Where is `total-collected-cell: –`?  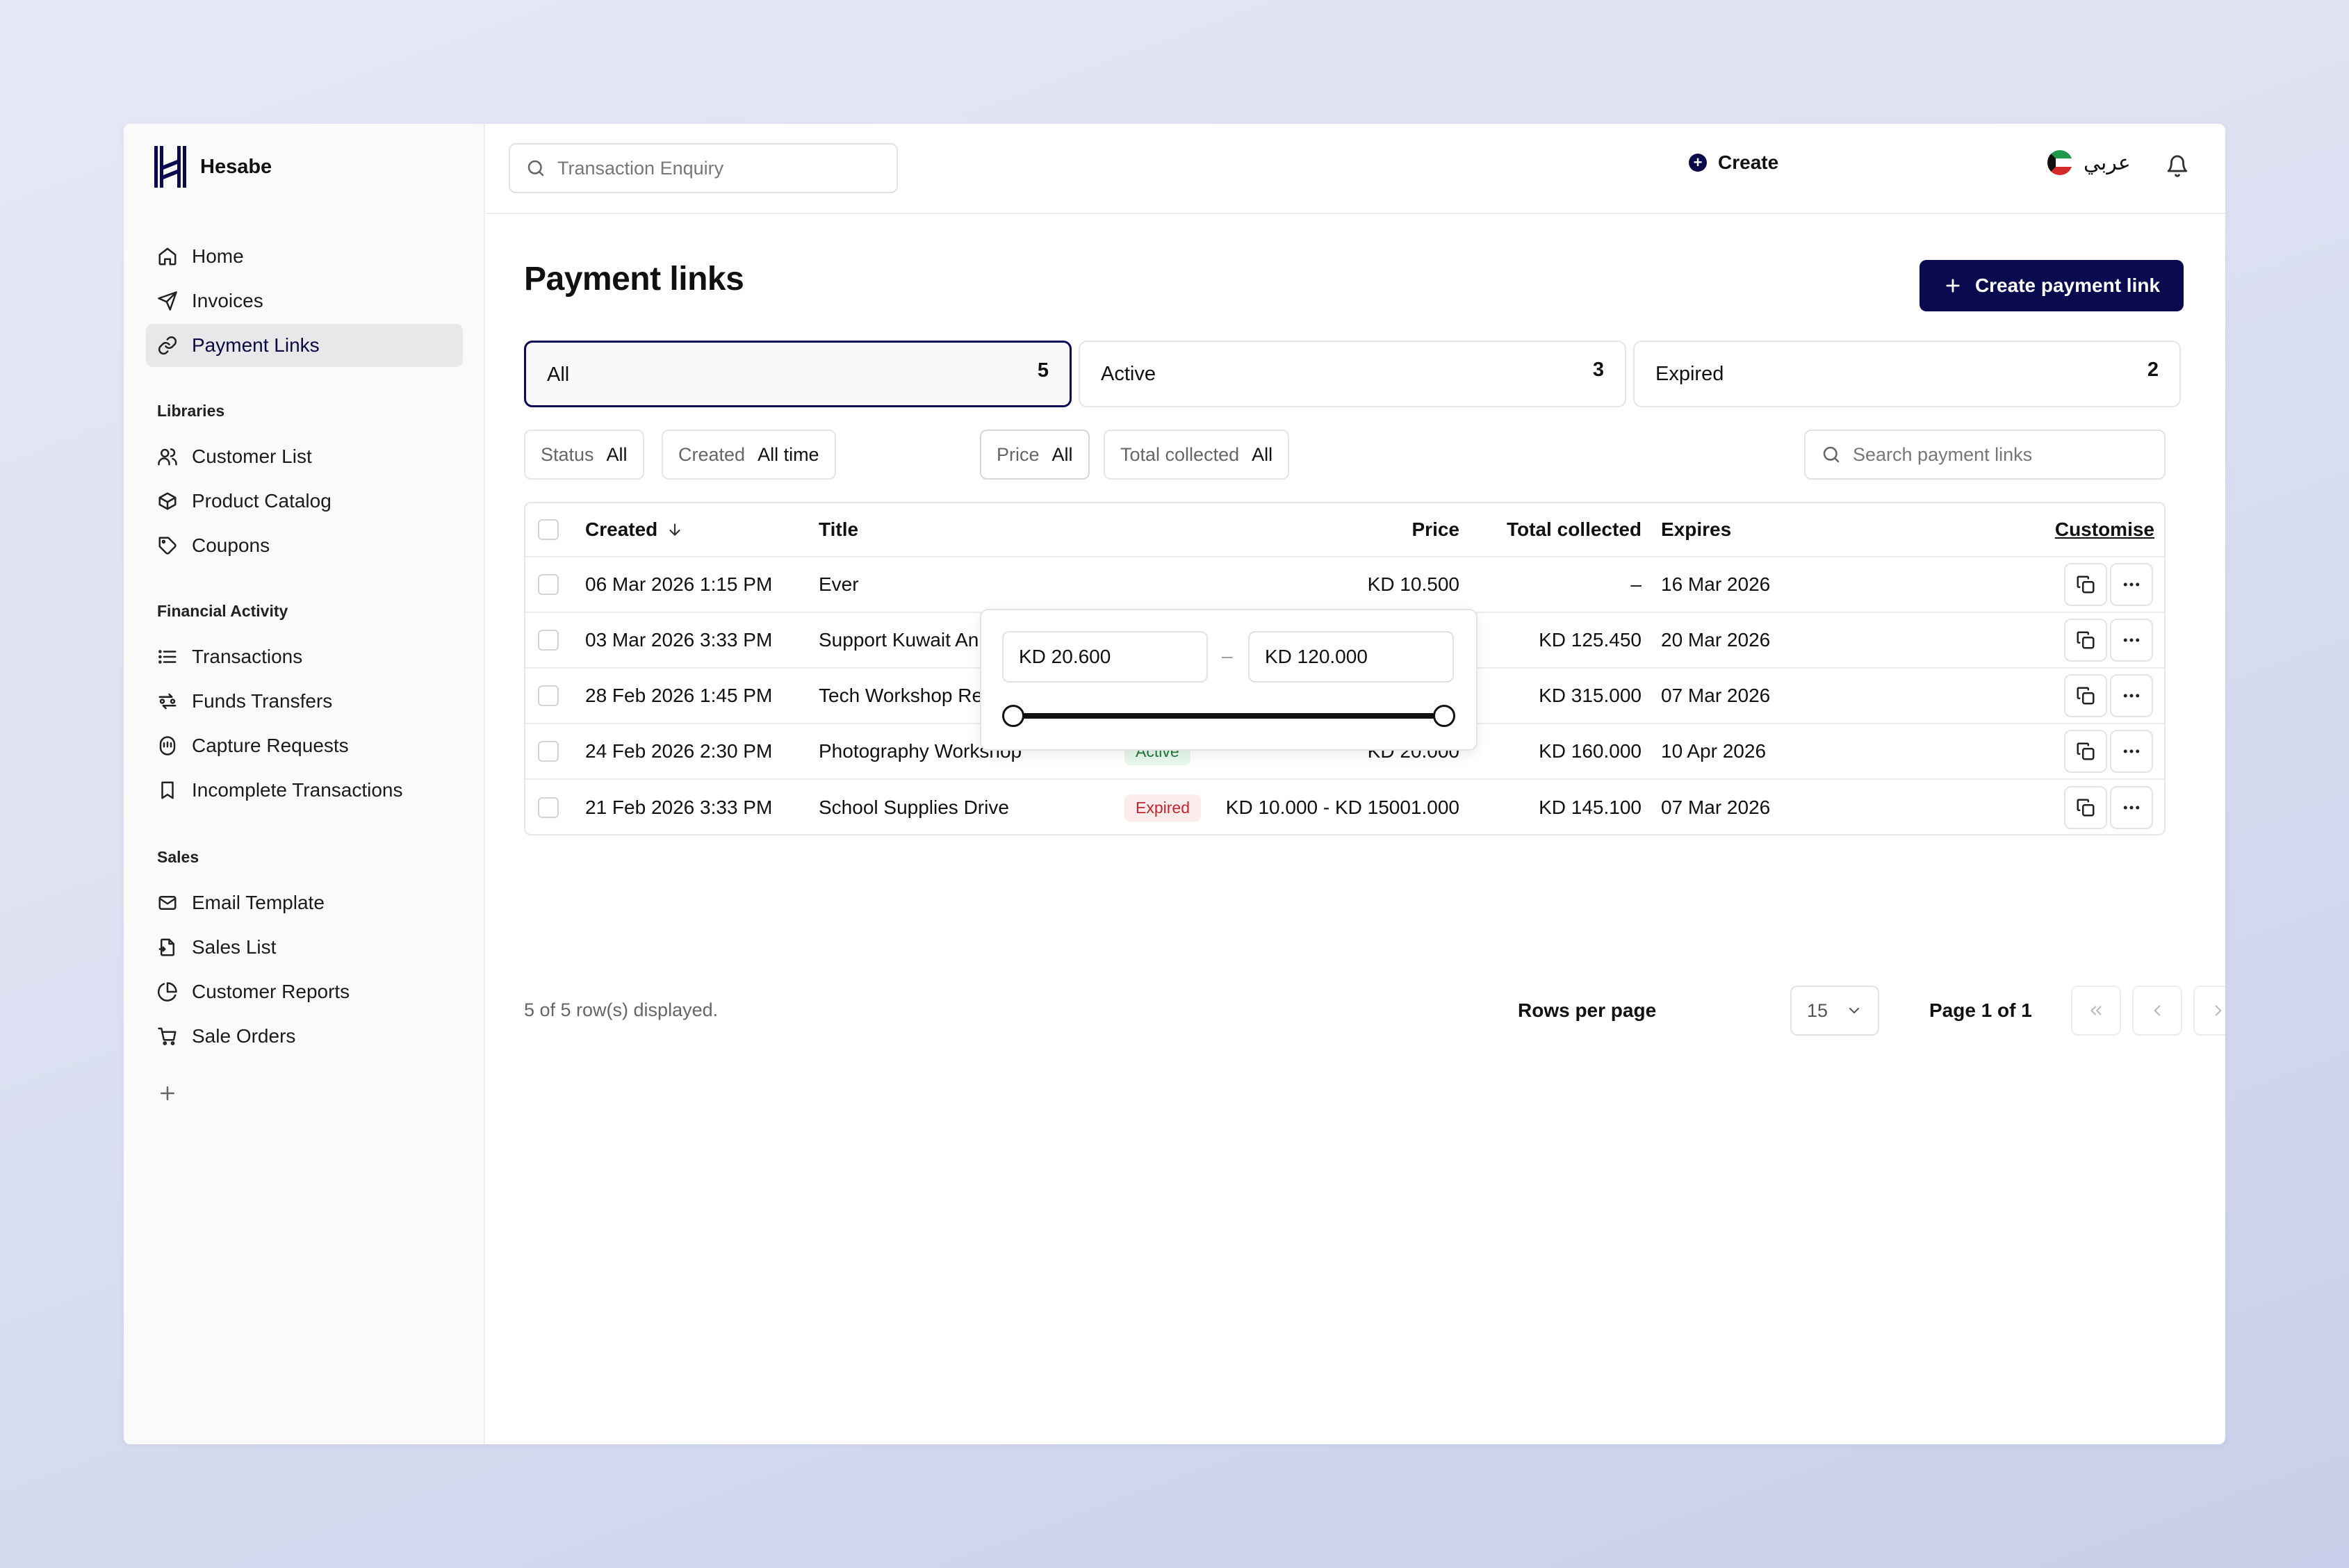
total-collected-cell: – is located at coordinates (1636, 584).